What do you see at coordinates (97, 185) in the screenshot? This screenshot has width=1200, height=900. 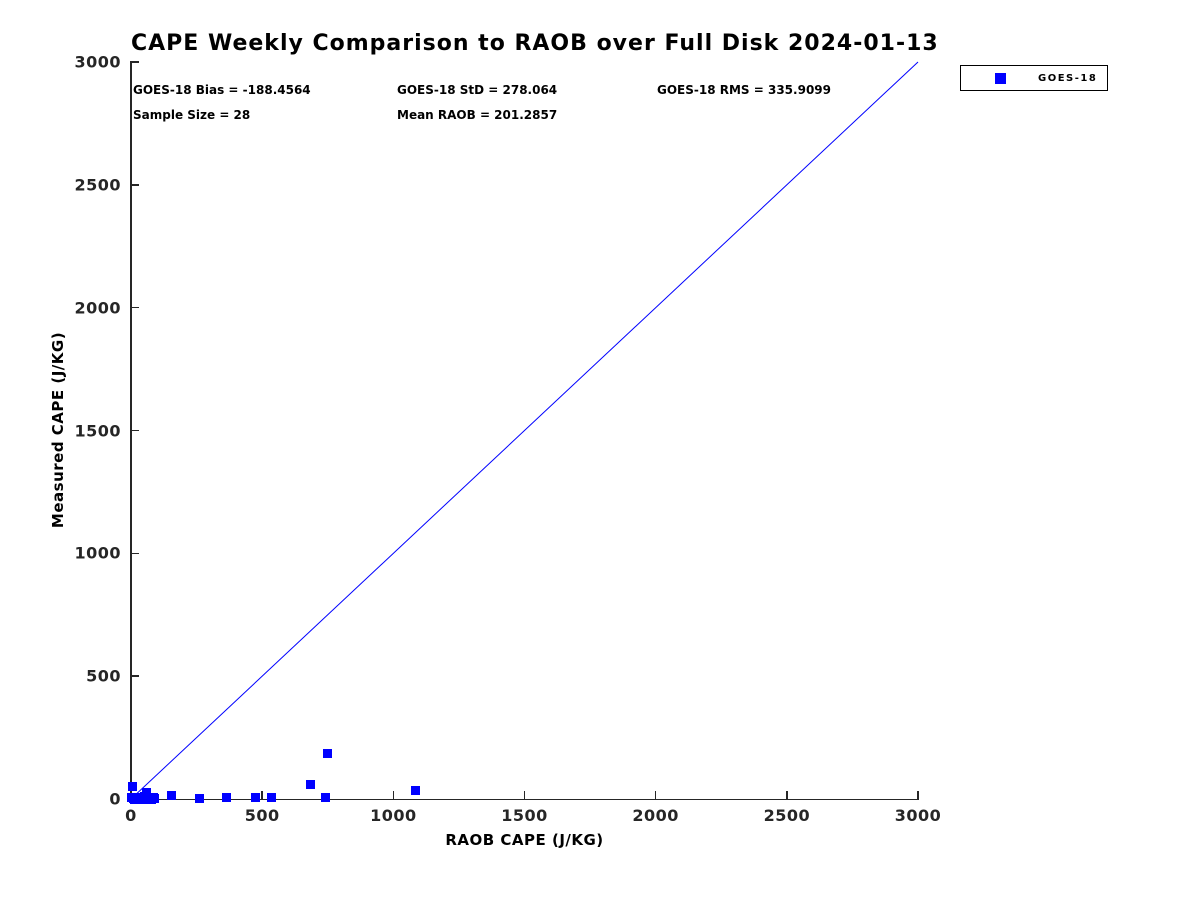 I see `y-tick-label: 2500` at bounding box center [97, 185].